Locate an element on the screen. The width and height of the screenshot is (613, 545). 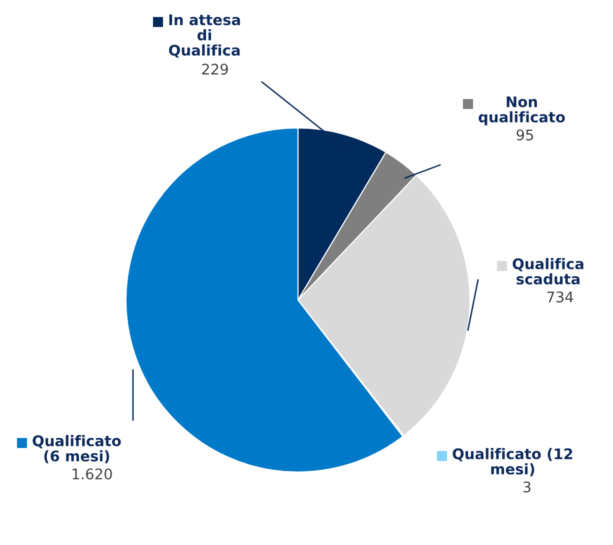
data-label: 95 is located at coordinates (525, 134).